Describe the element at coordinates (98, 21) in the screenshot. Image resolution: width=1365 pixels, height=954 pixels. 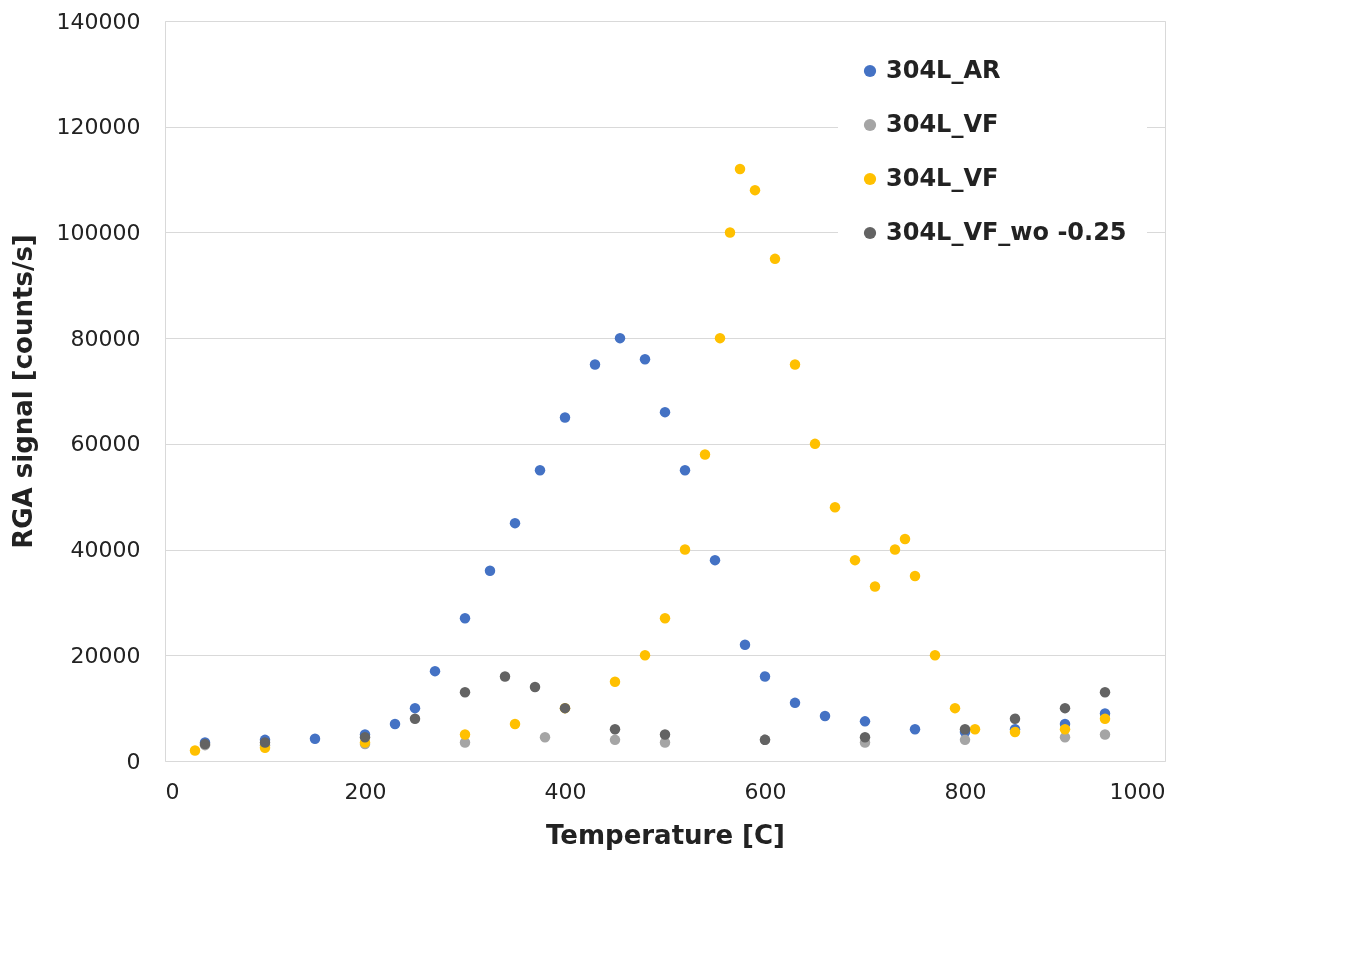
I see `y-tick-label: 140000` at that location.